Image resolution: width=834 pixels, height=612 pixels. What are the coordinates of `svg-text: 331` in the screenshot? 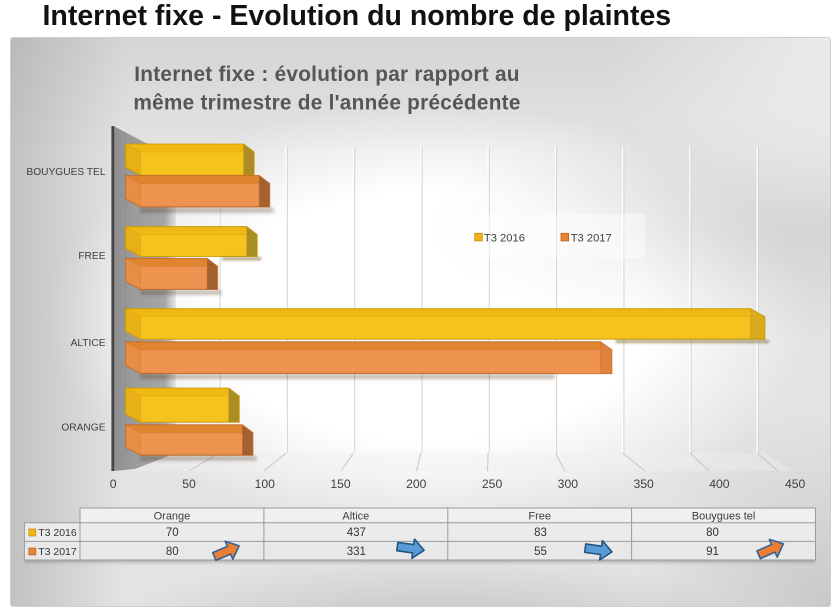 It's located at (356, 552).